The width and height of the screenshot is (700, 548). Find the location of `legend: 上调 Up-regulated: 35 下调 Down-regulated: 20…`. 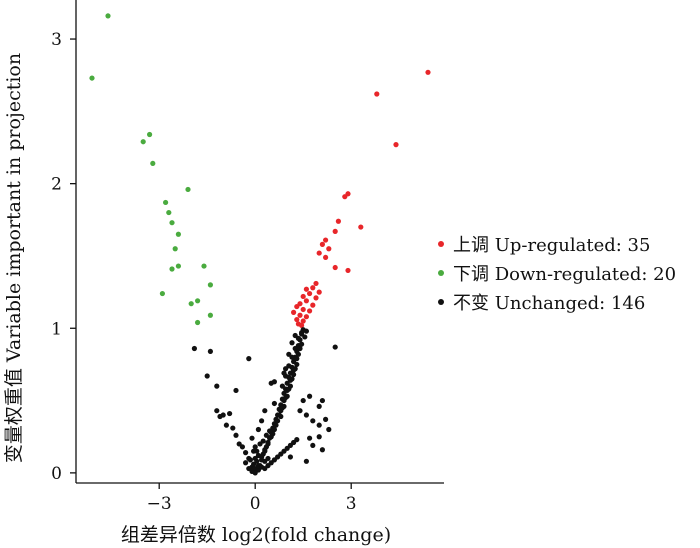

legend: 上调 Up-regulated: 35 下调 Down-regulated: 20… is located at coordinates (557, 274).